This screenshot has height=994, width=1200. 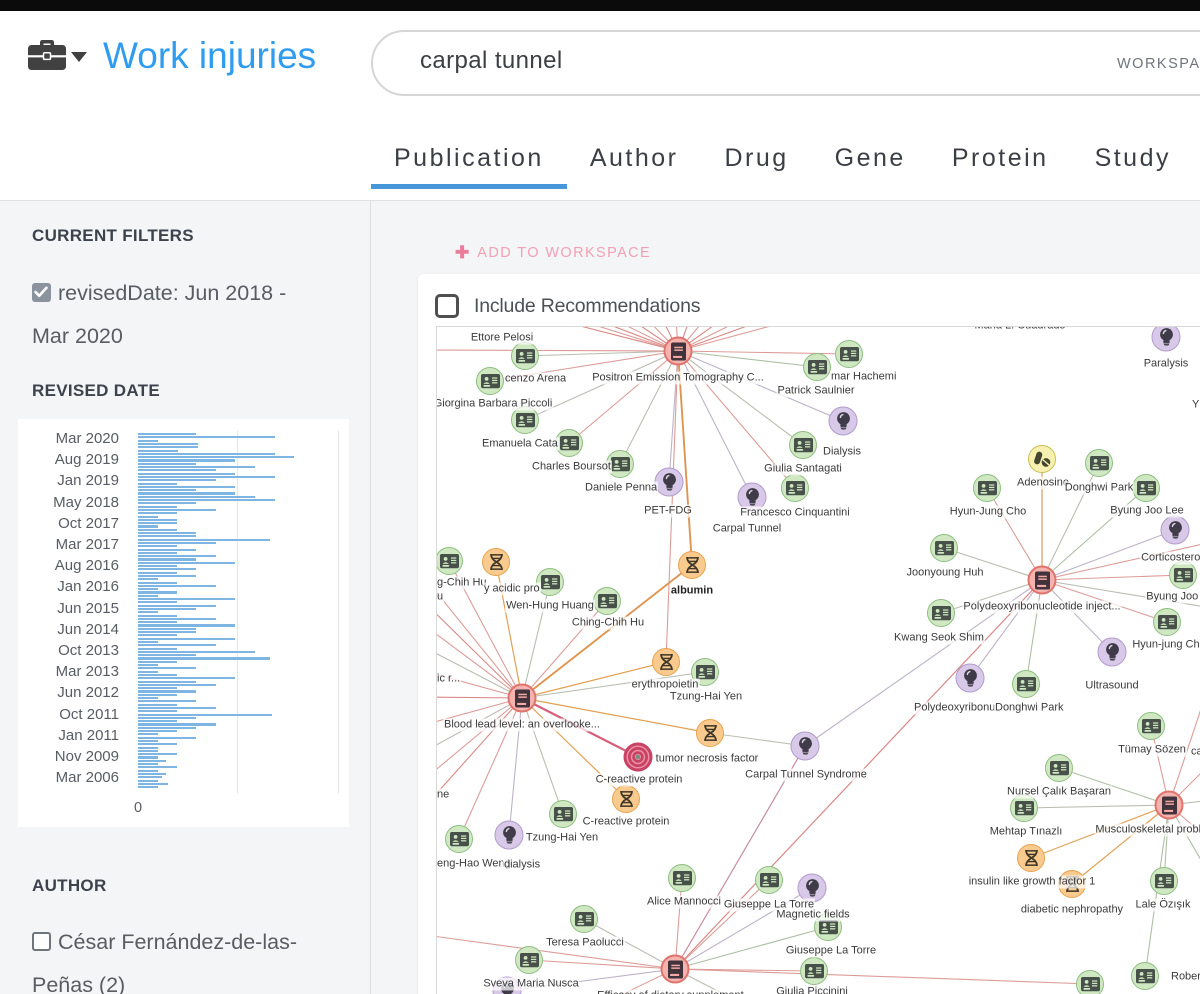 I want to click on graph-node-label: Tümay Sözen, so click(x=1152, y=750).